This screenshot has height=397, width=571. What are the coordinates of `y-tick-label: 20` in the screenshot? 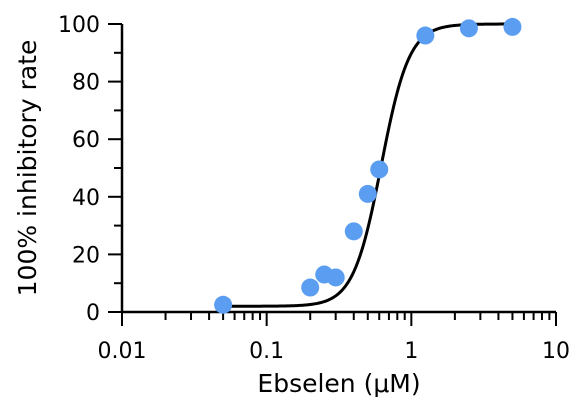 It's located at (86, 255).